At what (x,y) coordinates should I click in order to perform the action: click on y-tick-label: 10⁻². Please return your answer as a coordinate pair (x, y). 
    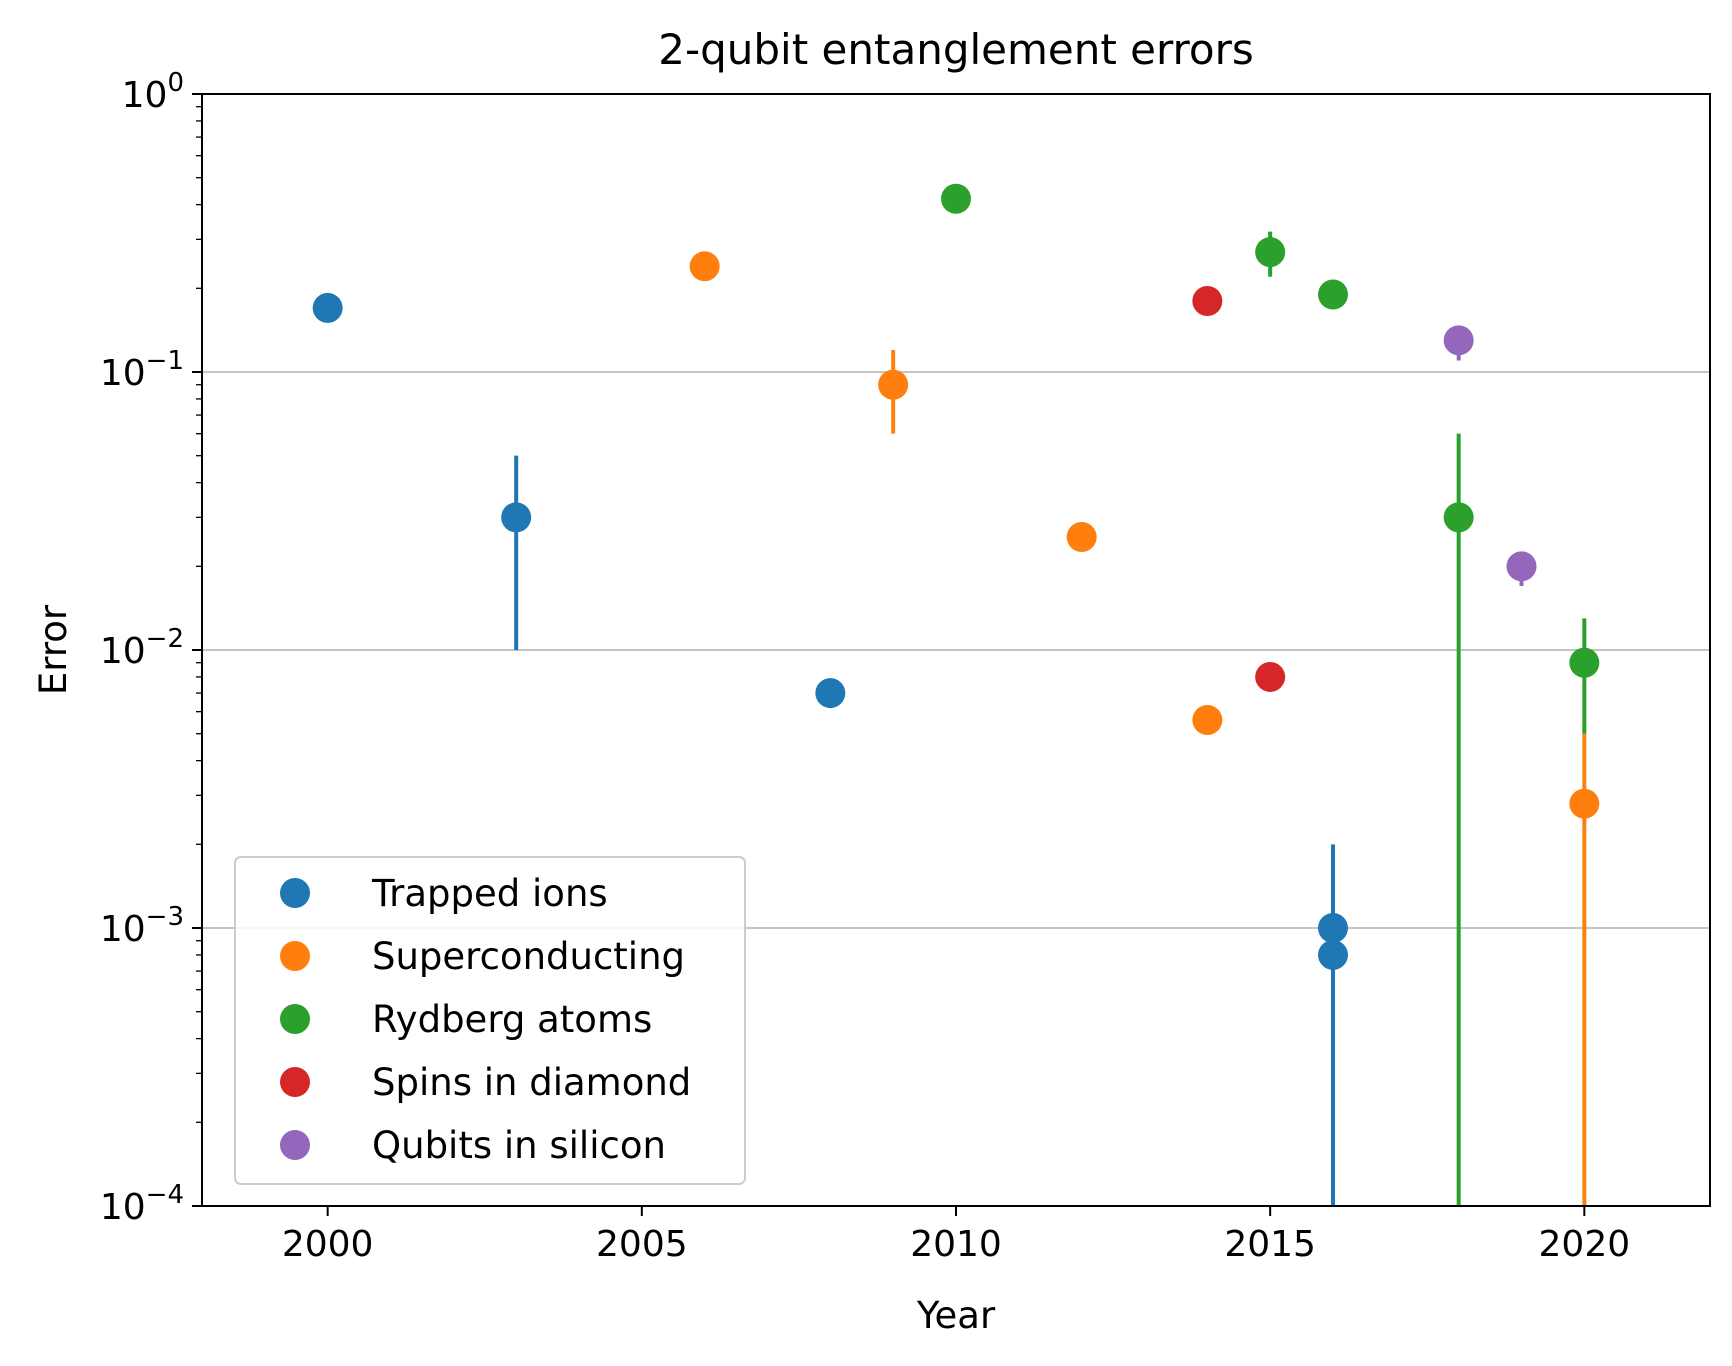
    Looking at the image, I should click on (142, 648).